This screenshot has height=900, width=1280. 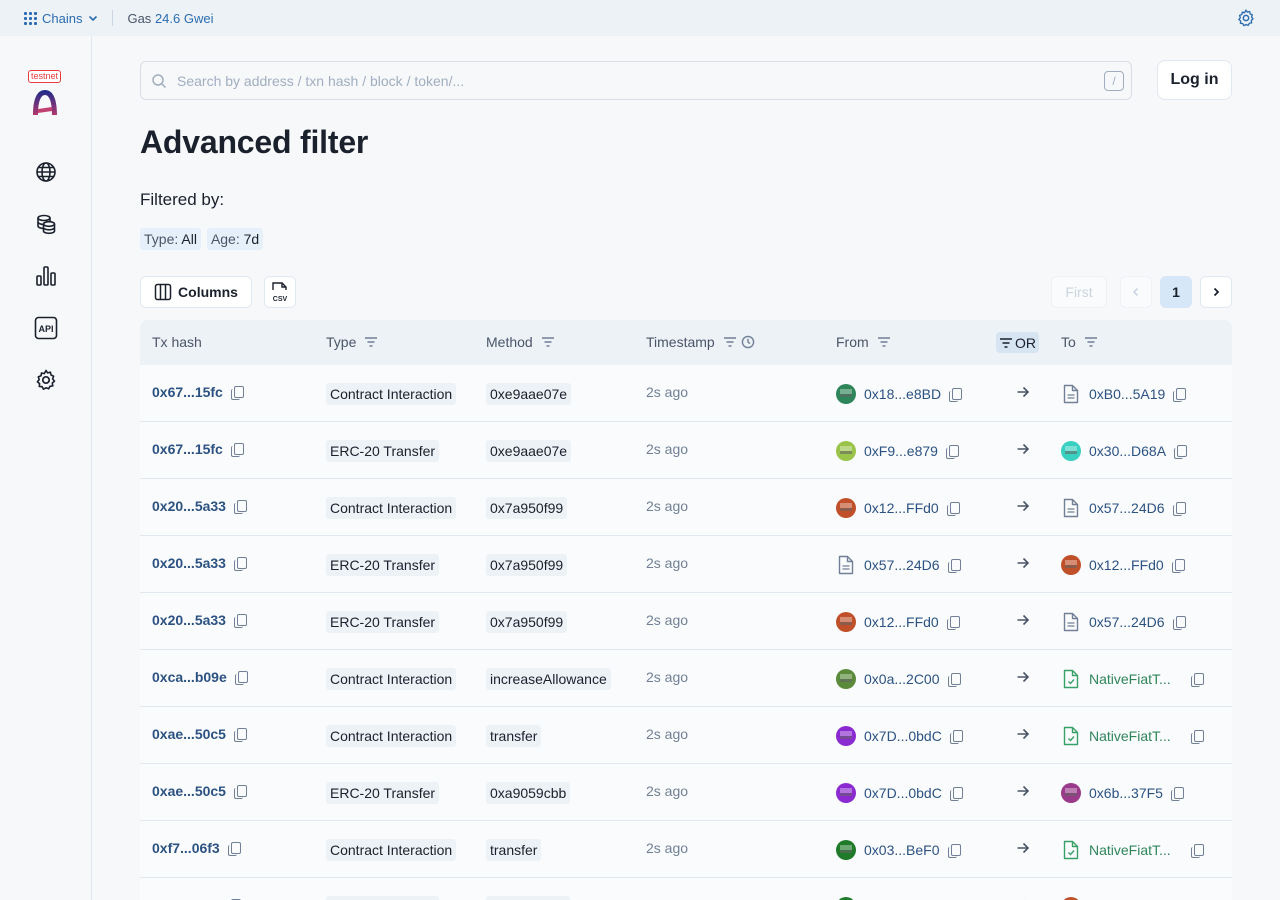 I want to click on logo: testnet, so click(x=47, y=96).